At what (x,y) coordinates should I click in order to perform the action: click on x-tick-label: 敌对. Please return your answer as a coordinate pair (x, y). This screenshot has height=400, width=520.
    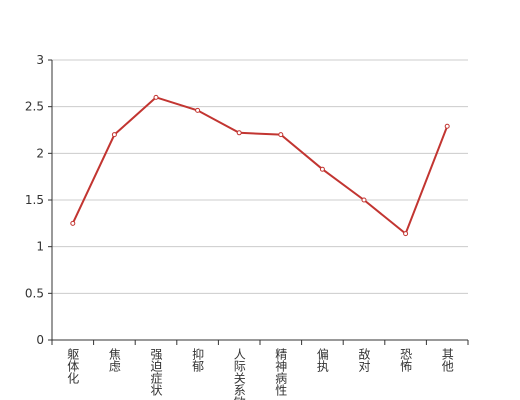
    Looking at the image, I should click on (364, 359).